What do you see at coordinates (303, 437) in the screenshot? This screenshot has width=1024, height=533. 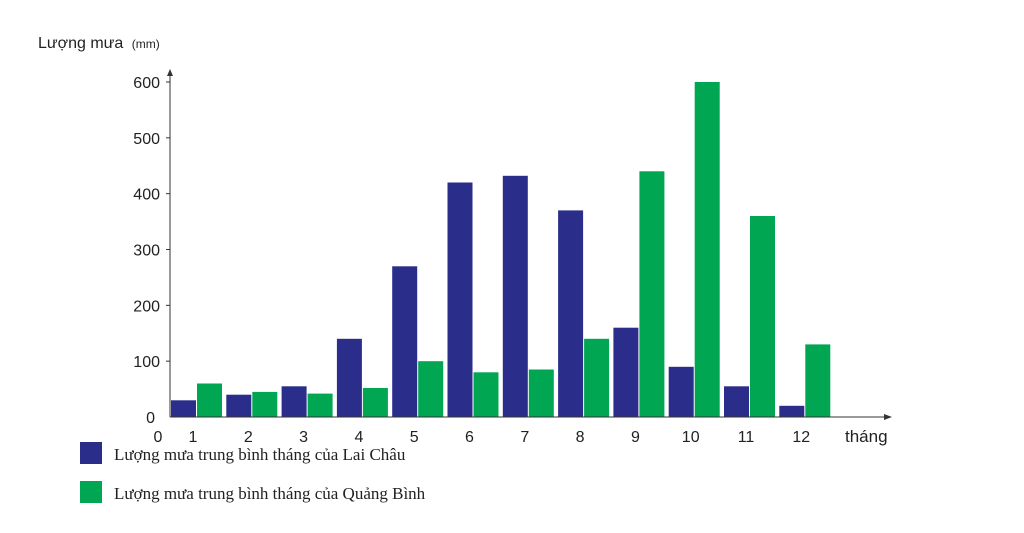 I see `x-tick-label-3: 3` at bounding box center [303, 437].